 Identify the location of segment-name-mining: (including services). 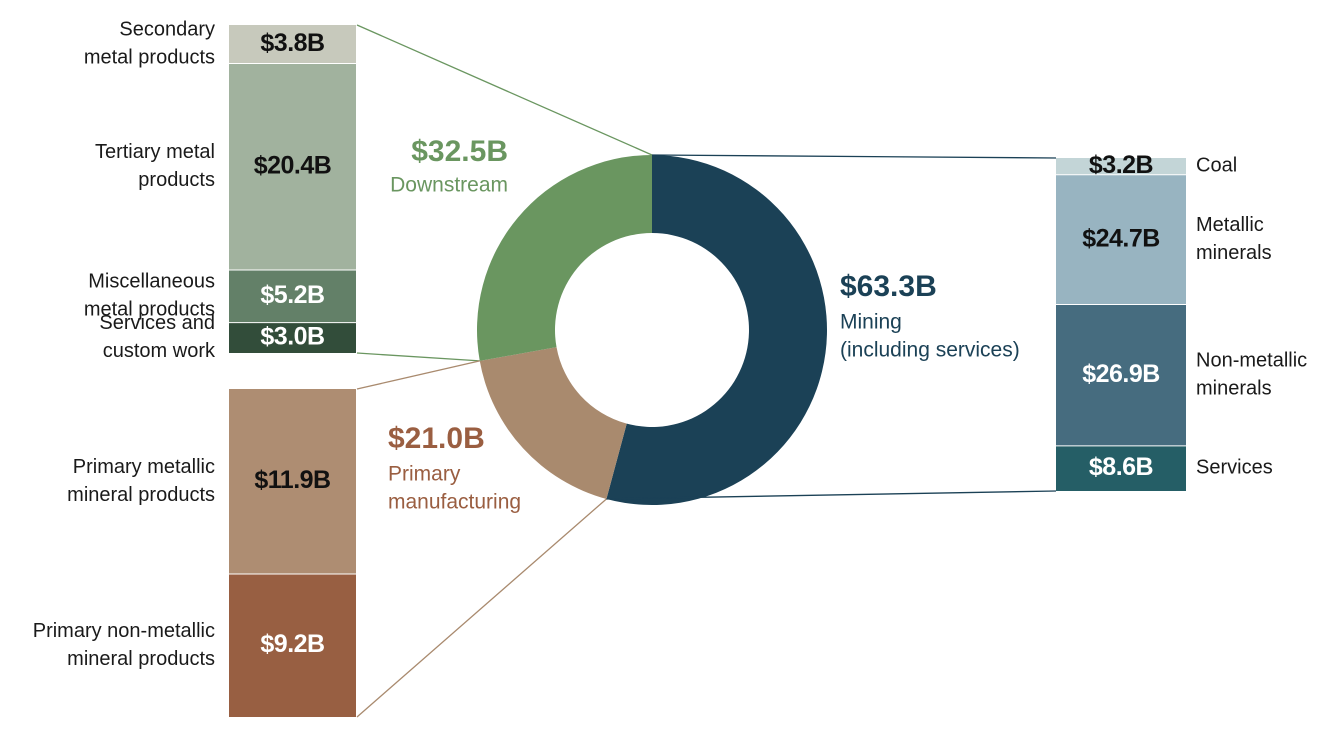
(930, 350).